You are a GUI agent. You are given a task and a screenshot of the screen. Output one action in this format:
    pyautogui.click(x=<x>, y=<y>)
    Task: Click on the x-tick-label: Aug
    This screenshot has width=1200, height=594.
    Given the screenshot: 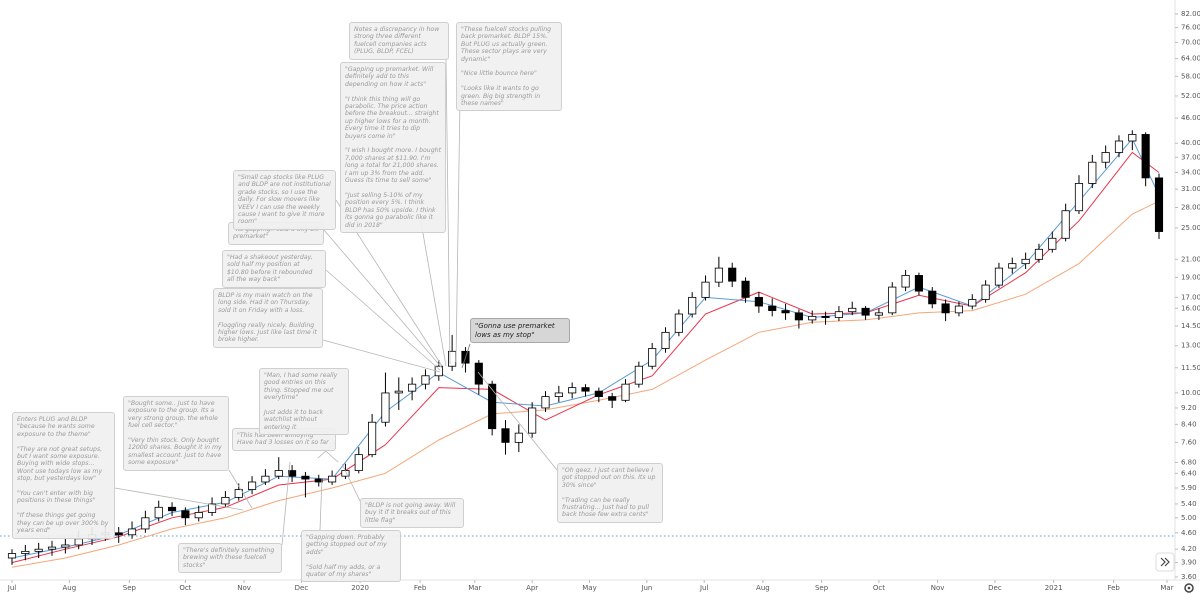 What is the action you would take?
    pyautogui.click(x=70, y=588)
    